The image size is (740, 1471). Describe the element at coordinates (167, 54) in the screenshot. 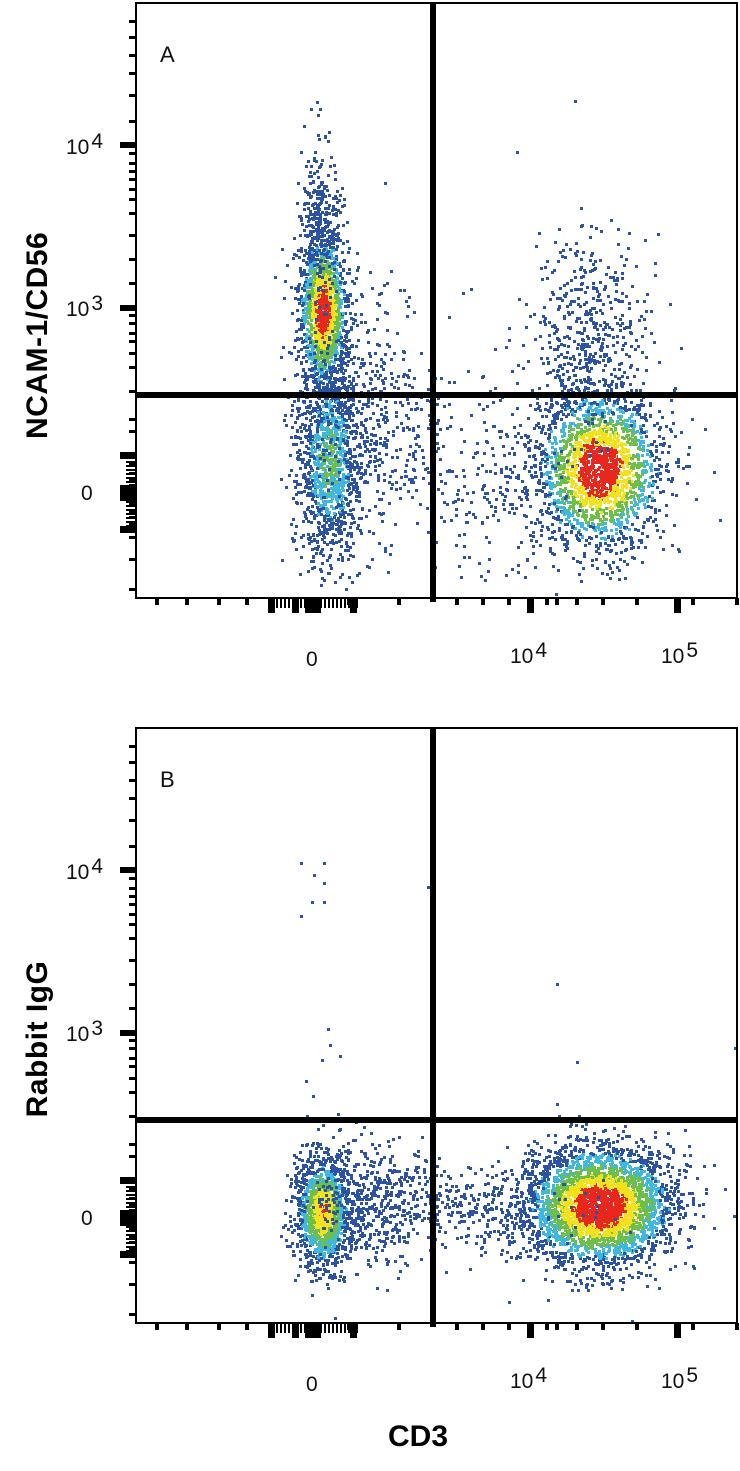

I see `panel-letter-a: A` at that location.